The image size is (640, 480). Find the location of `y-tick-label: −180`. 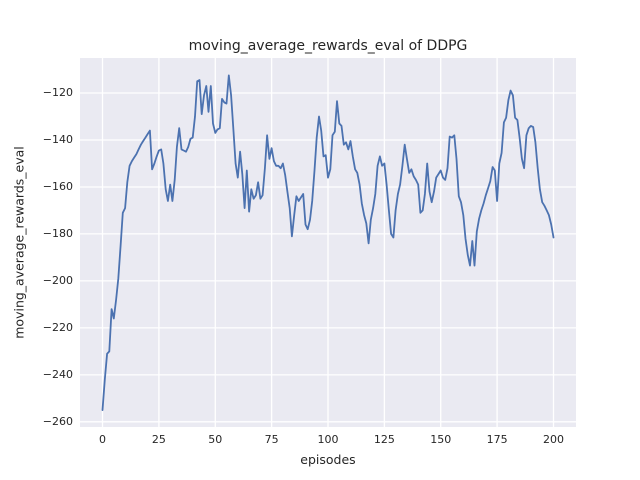

y-tick-label: −180 is located at coordinates (57, 233).